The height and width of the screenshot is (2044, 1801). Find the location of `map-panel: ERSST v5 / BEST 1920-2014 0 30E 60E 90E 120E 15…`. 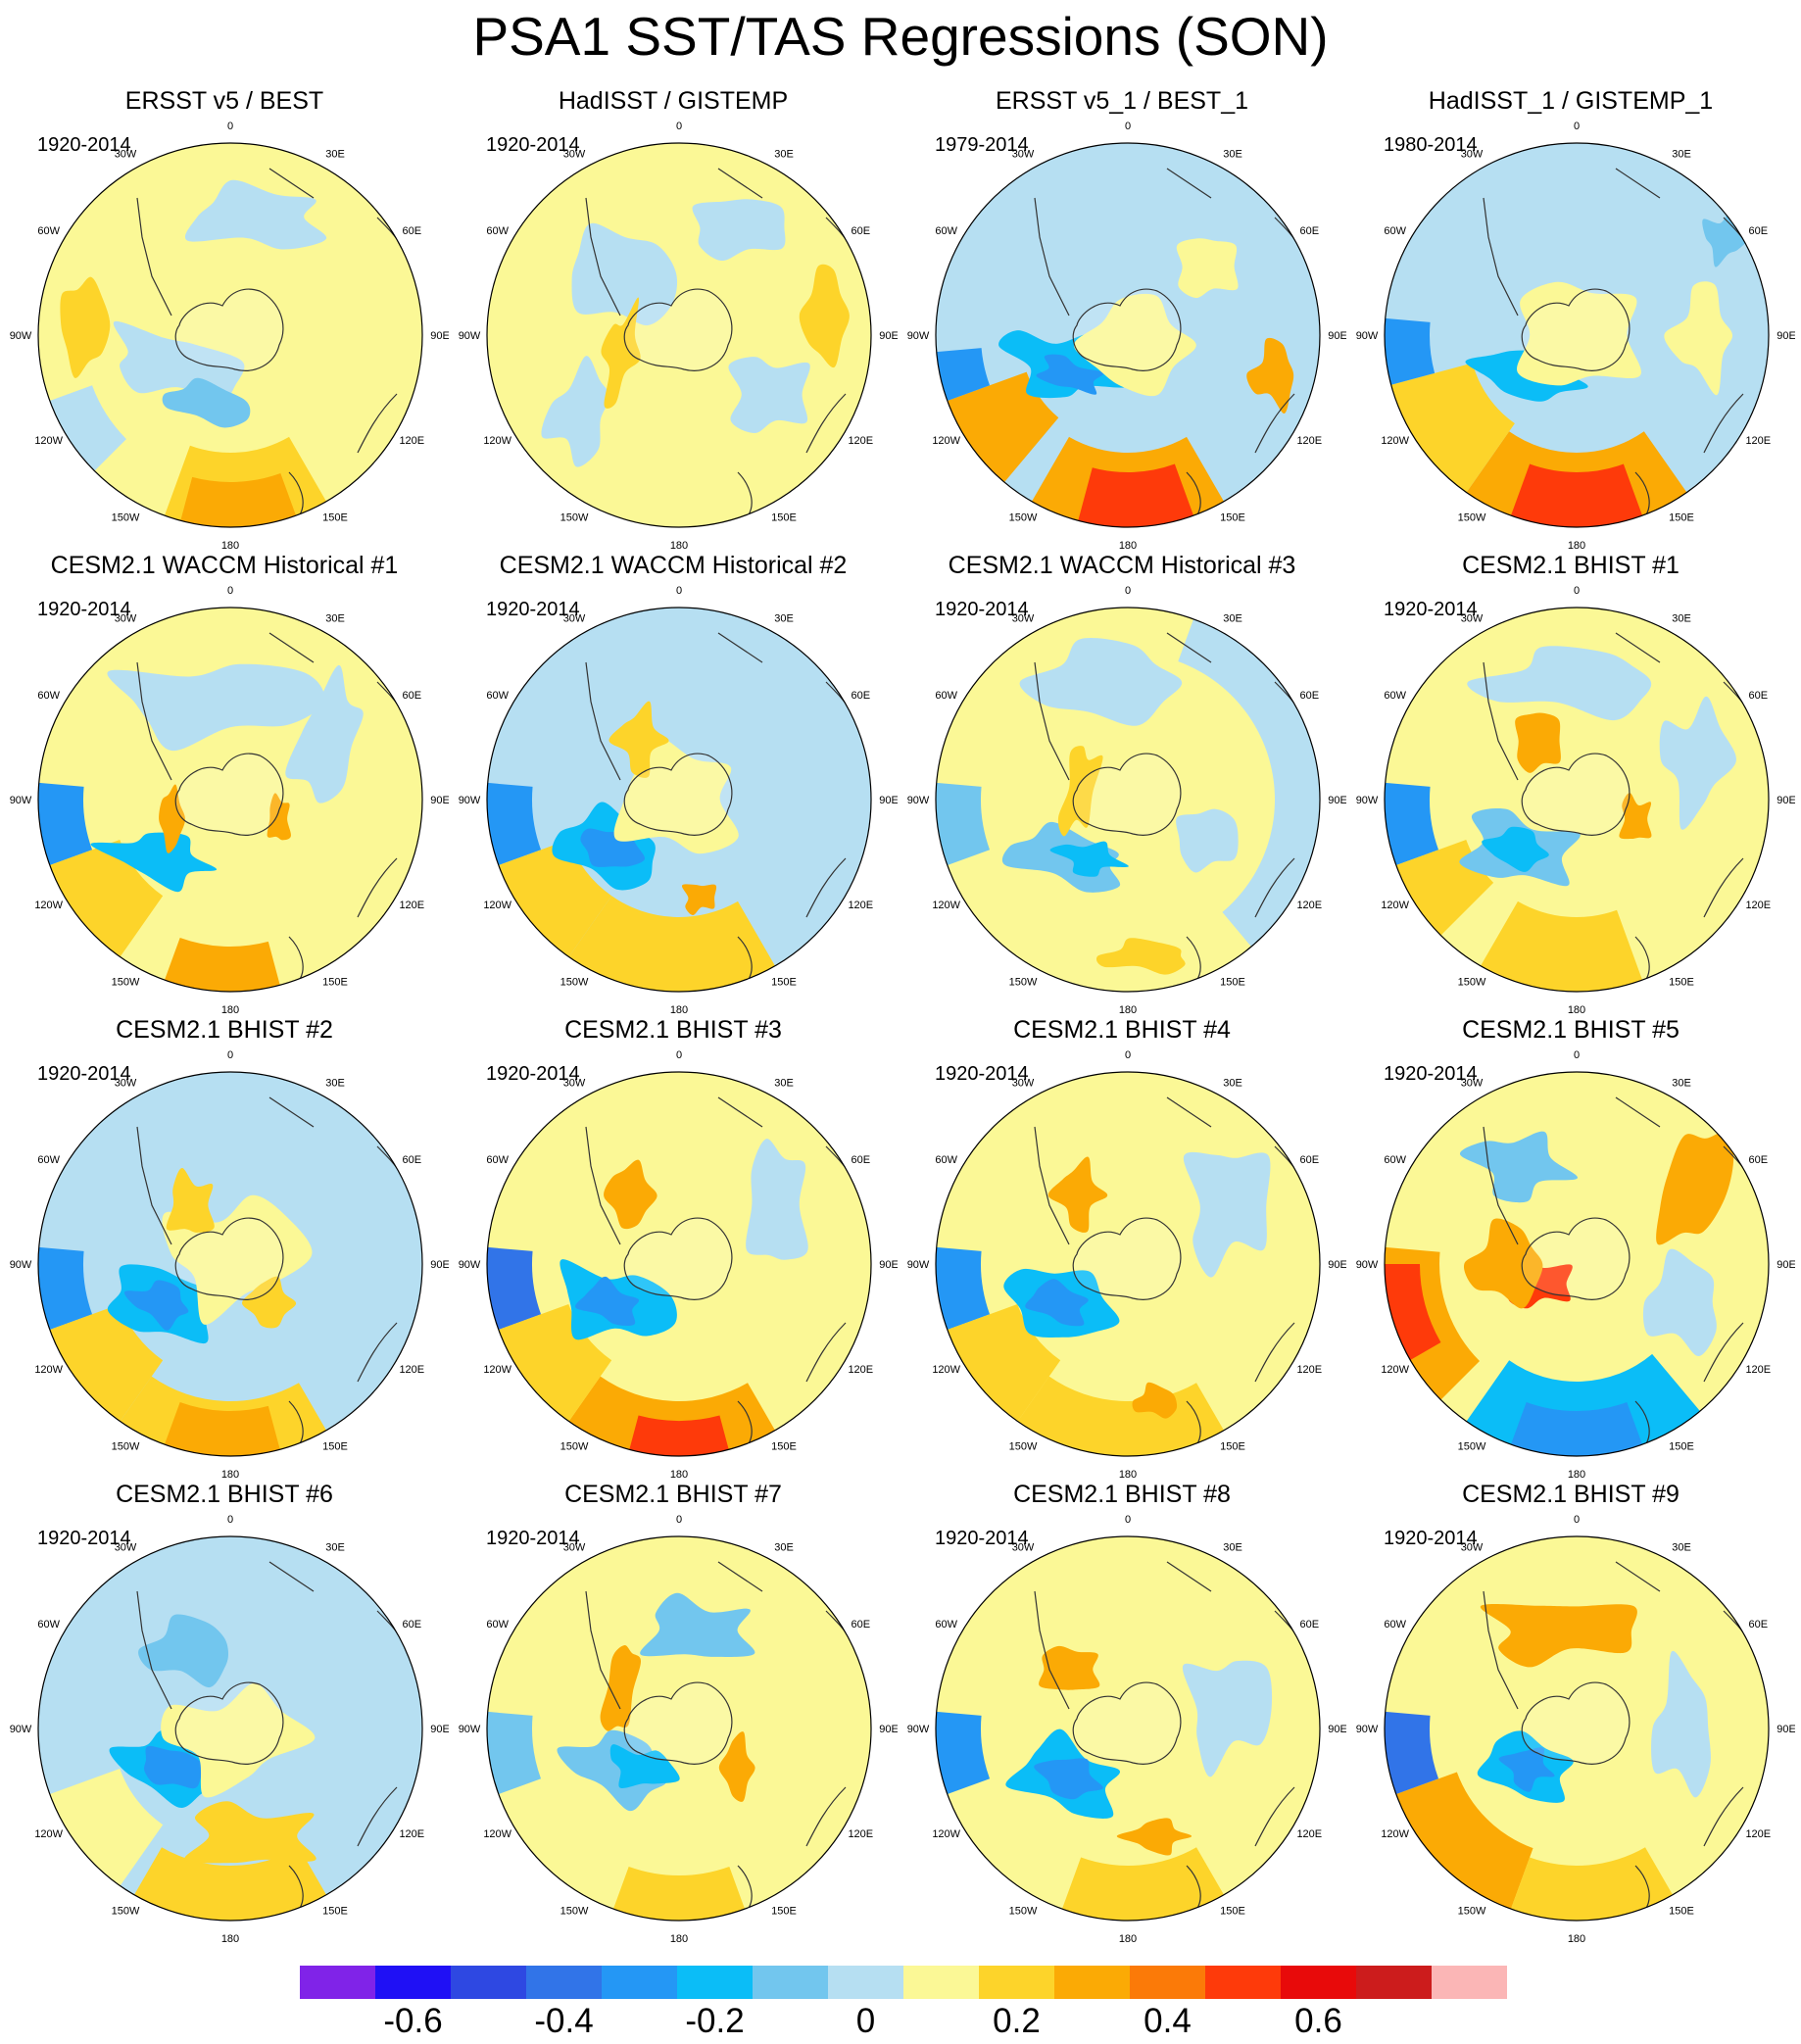

map-panel: ERSST v5 / BEST 1920-2014 0 30E 60E 90E 120E 15… is located at coordinates (224, 274).